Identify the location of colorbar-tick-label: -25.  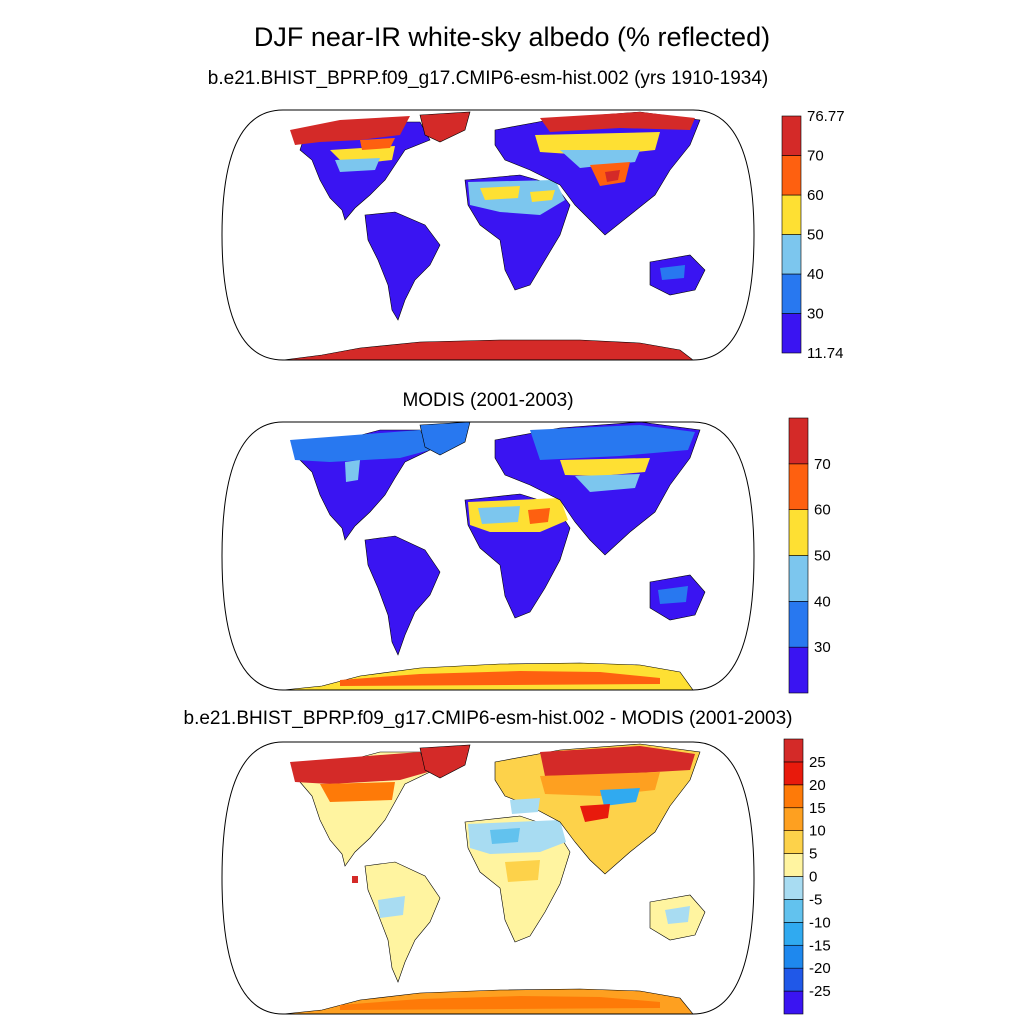
(820, 991).